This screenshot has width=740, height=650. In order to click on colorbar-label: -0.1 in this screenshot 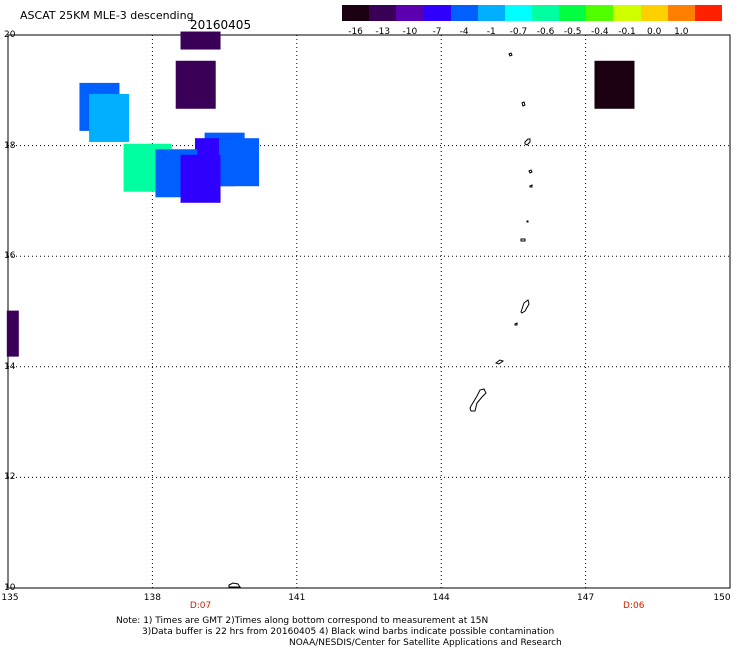, I will do `click(627, 32)`.